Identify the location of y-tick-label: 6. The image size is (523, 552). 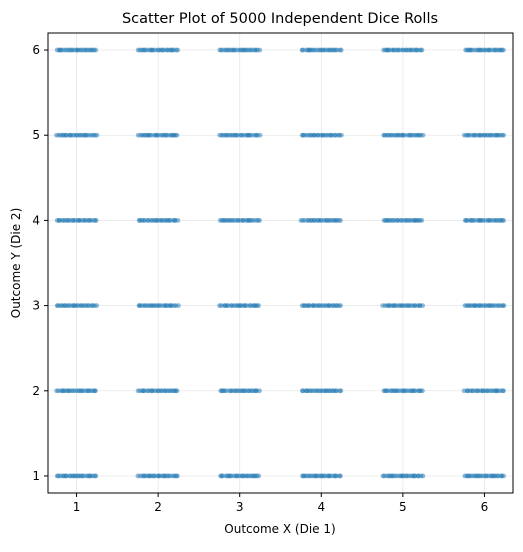
(36, 50).